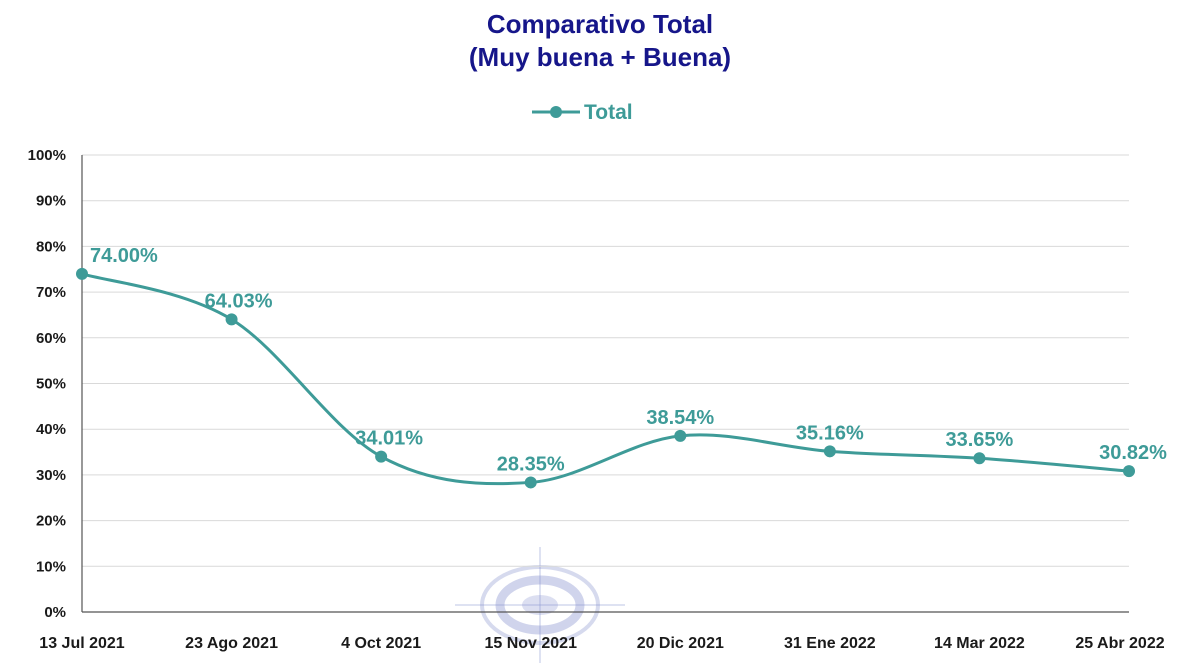 This screenshot has width=1200, height=668. Describe the element at coordinates (531, 464) in the screenshot. I see `data-label: 28.35%` at that location.